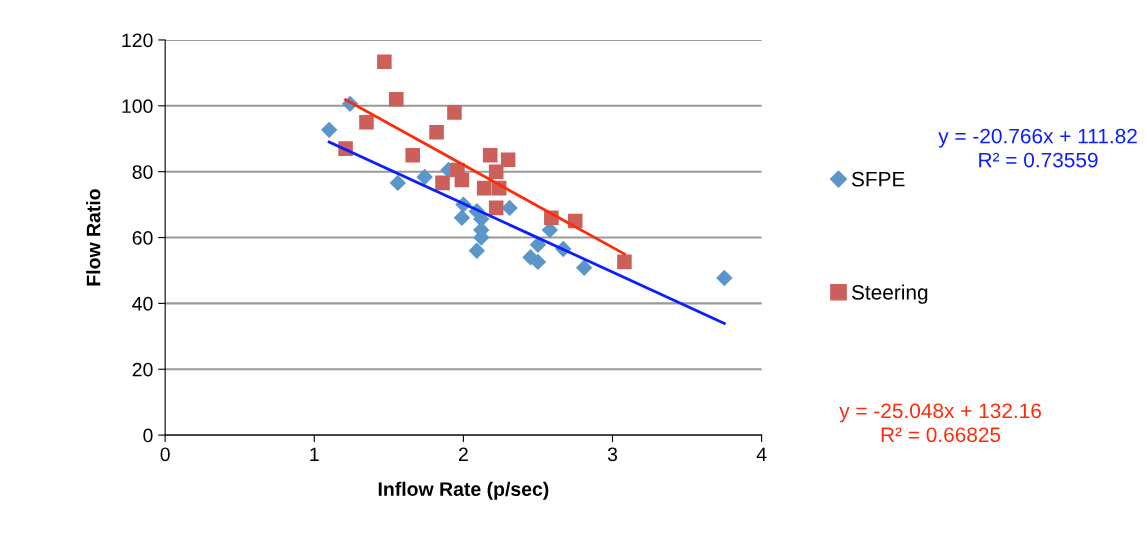 This screenshot has height=555, width=1147. I want to click on x-tick-label: 0, so click(165, 454).